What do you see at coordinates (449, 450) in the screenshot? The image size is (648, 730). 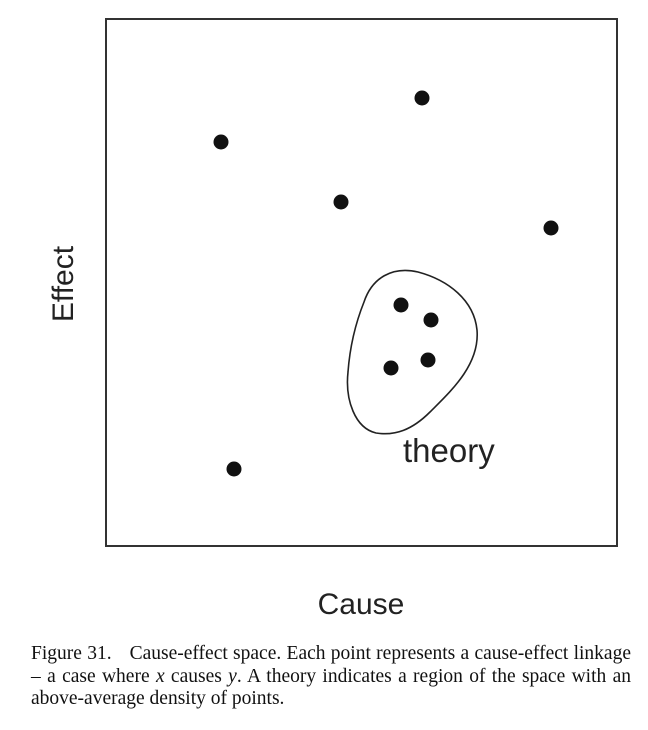 I see `theory-region-label: theory` at bounding box center [449, 450].